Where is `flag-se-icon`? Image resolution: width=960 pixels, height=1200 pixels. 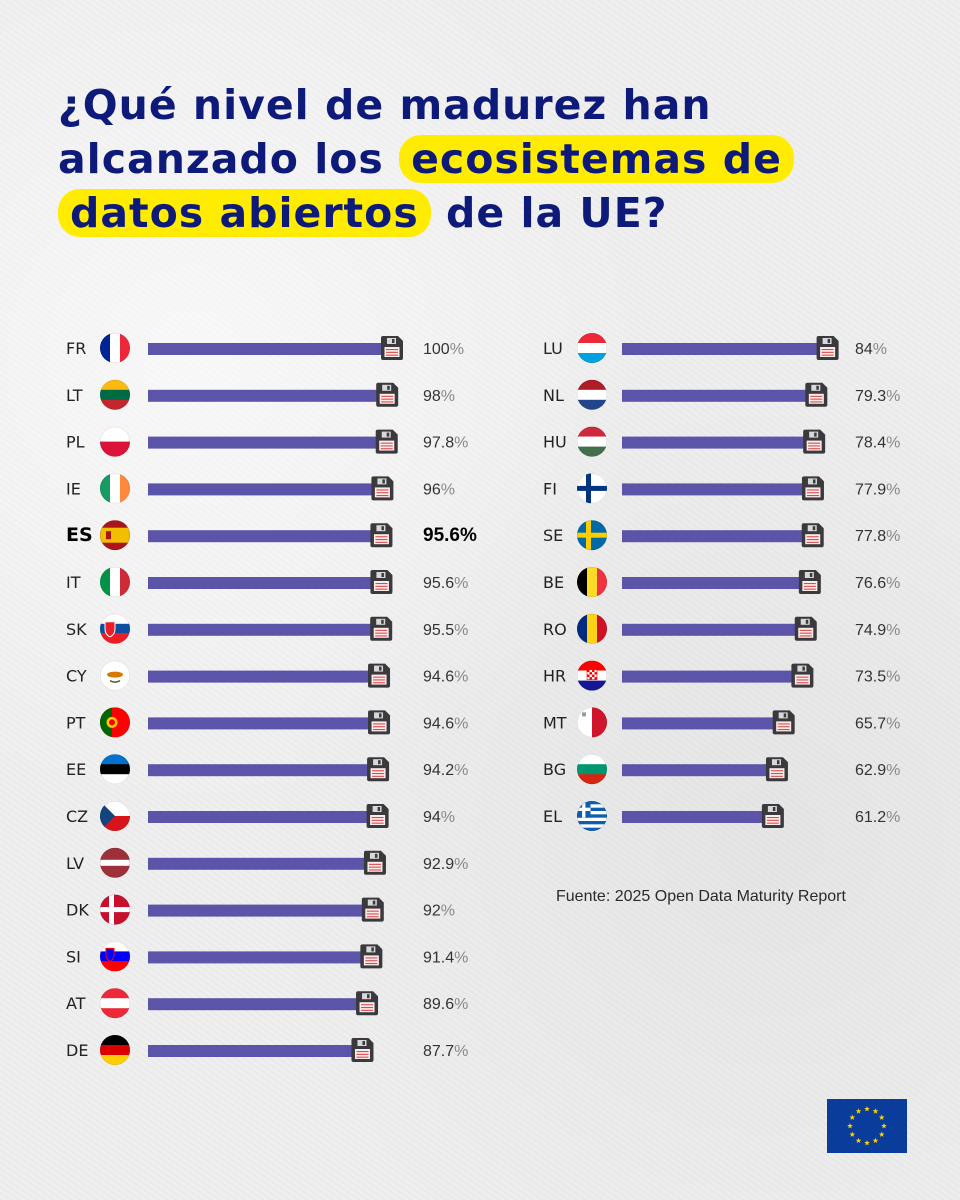 flag-se-icon is located at coordinates (592, 535).